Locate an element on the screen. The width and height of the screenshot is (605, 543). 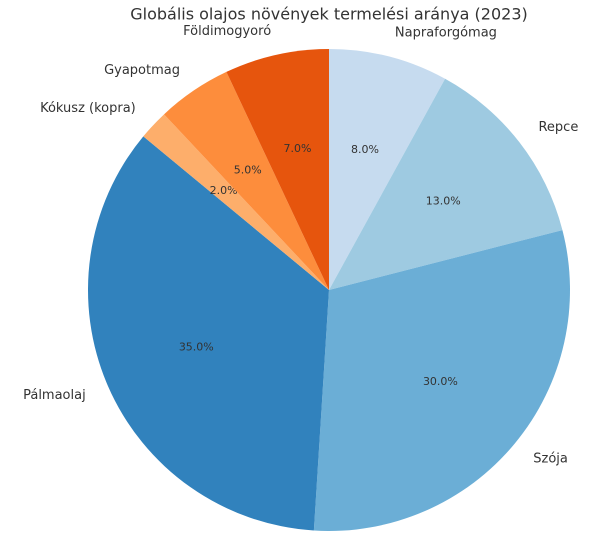
slice-label: Pálmaolaj is located at coordinates (54, 395).